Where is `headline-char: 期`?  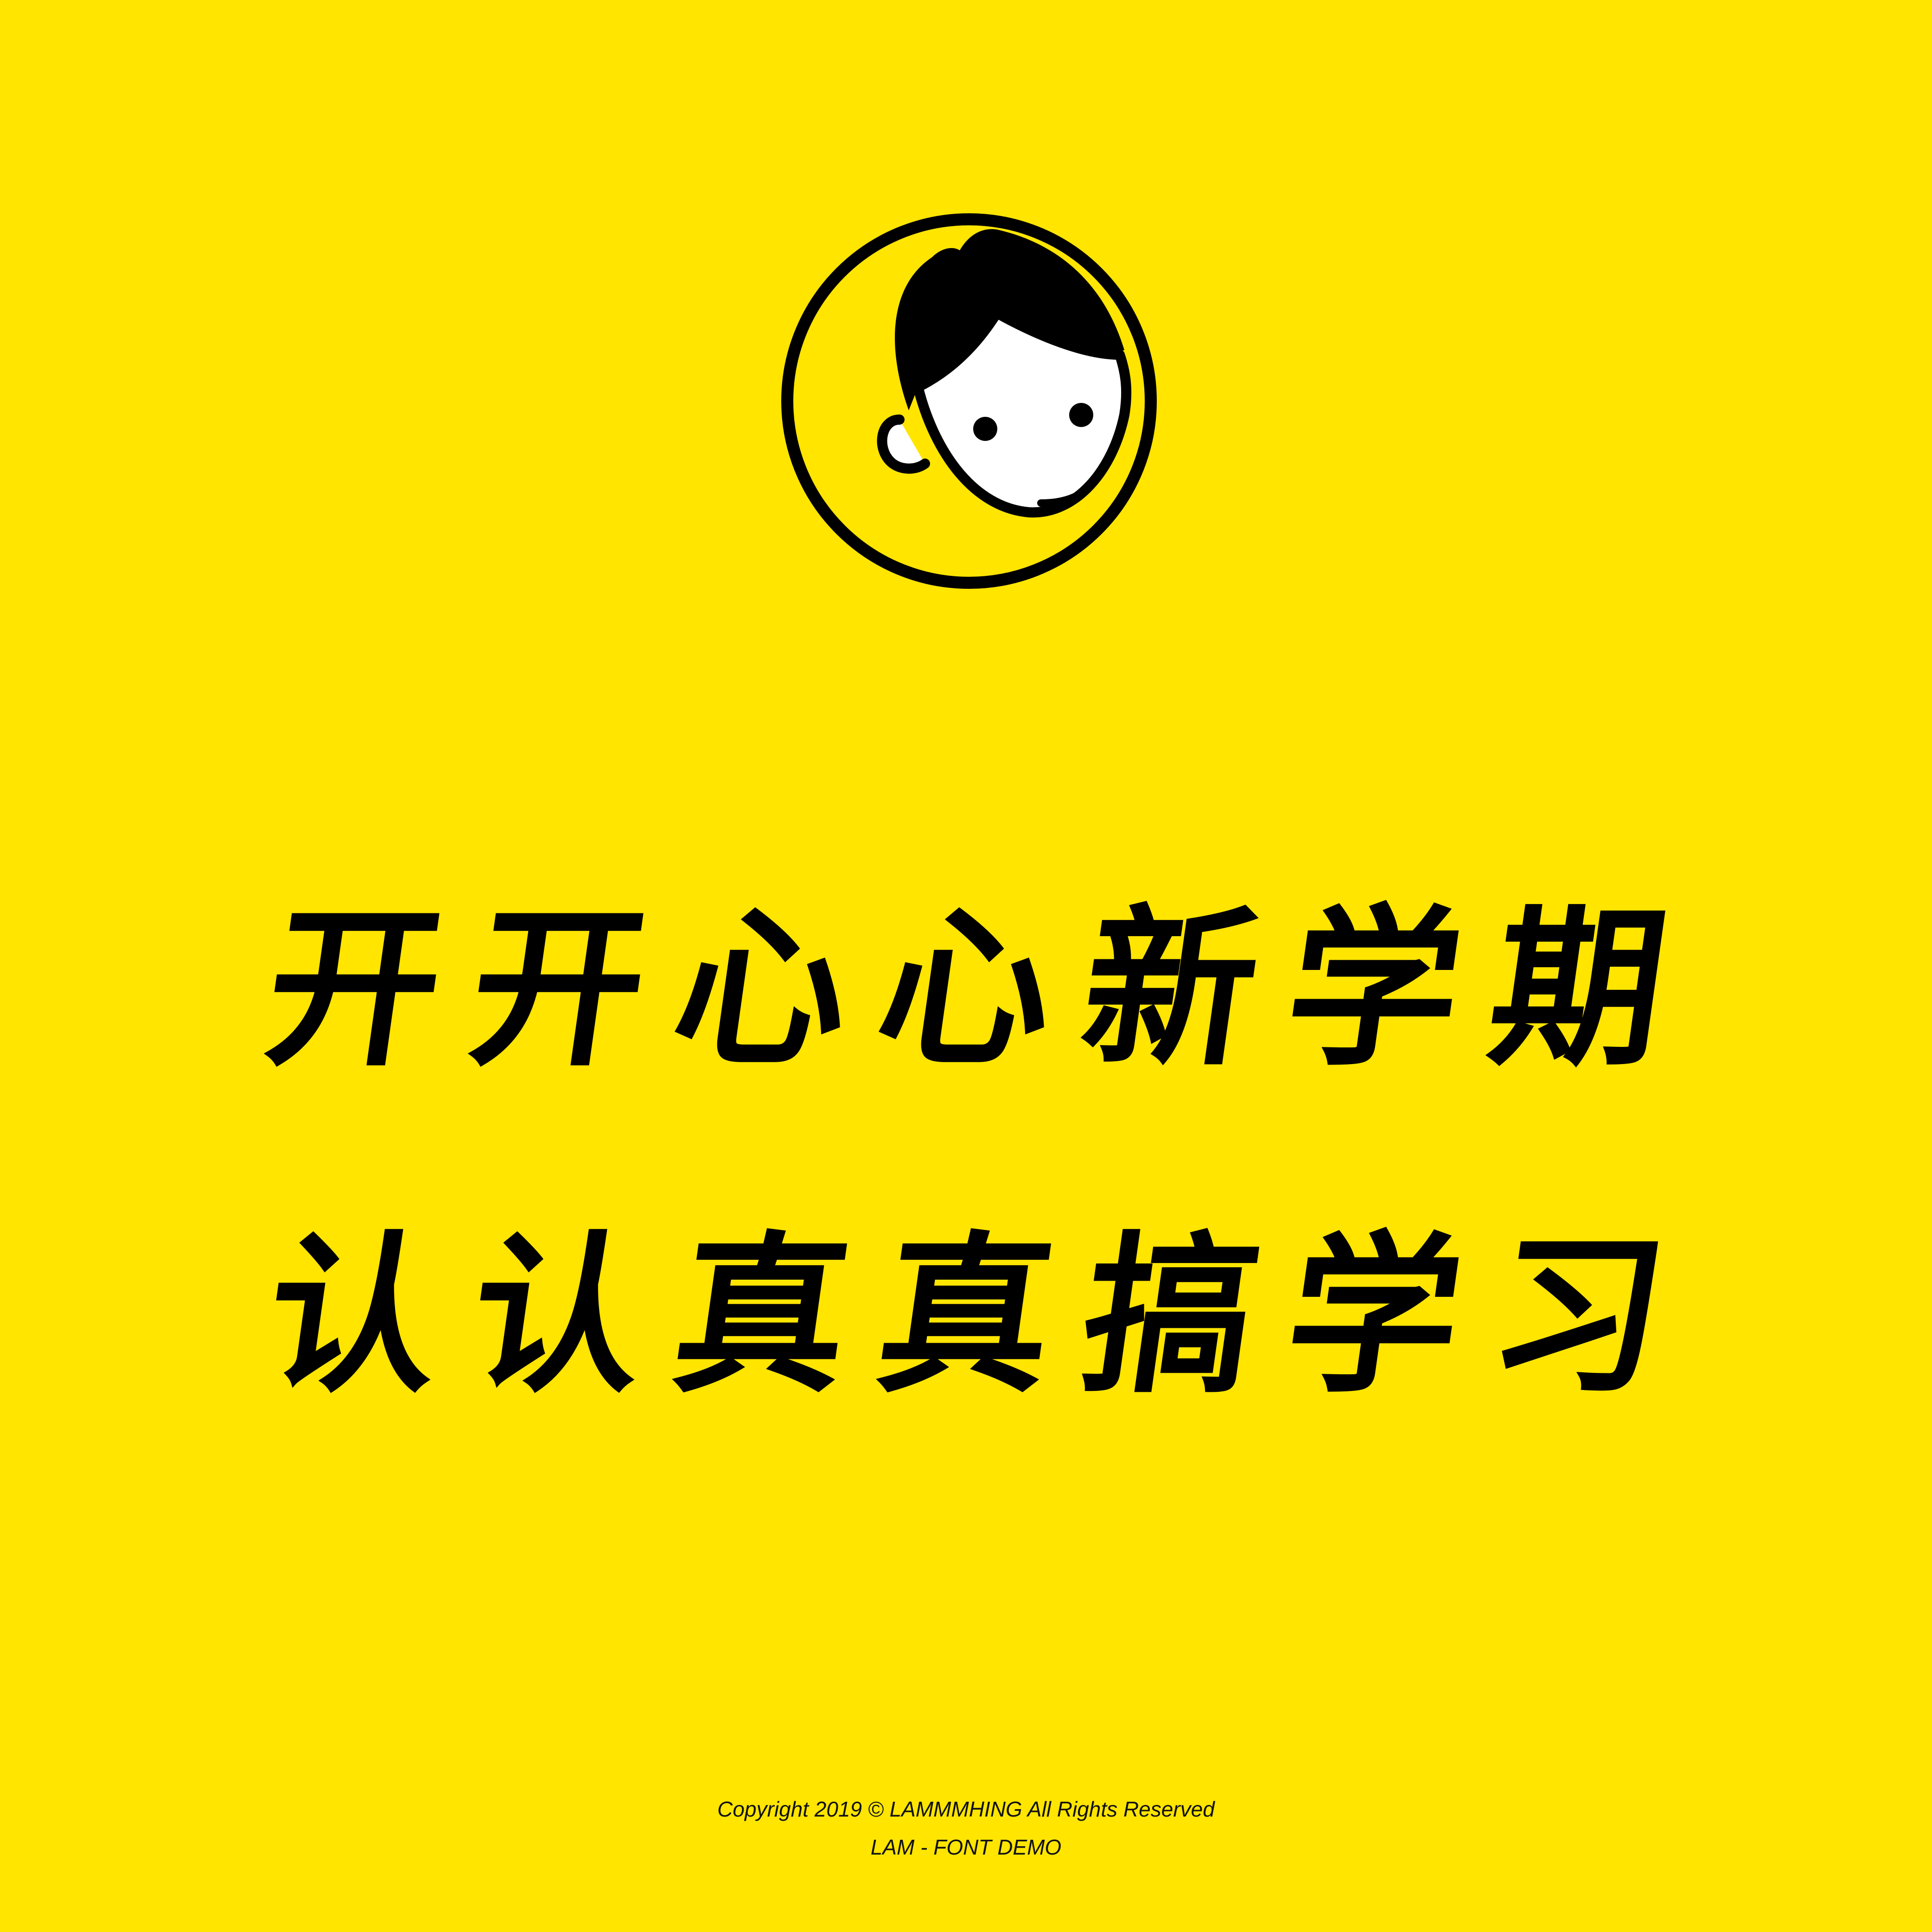 headline-char: 期 is located at coordinates (1578, 990).